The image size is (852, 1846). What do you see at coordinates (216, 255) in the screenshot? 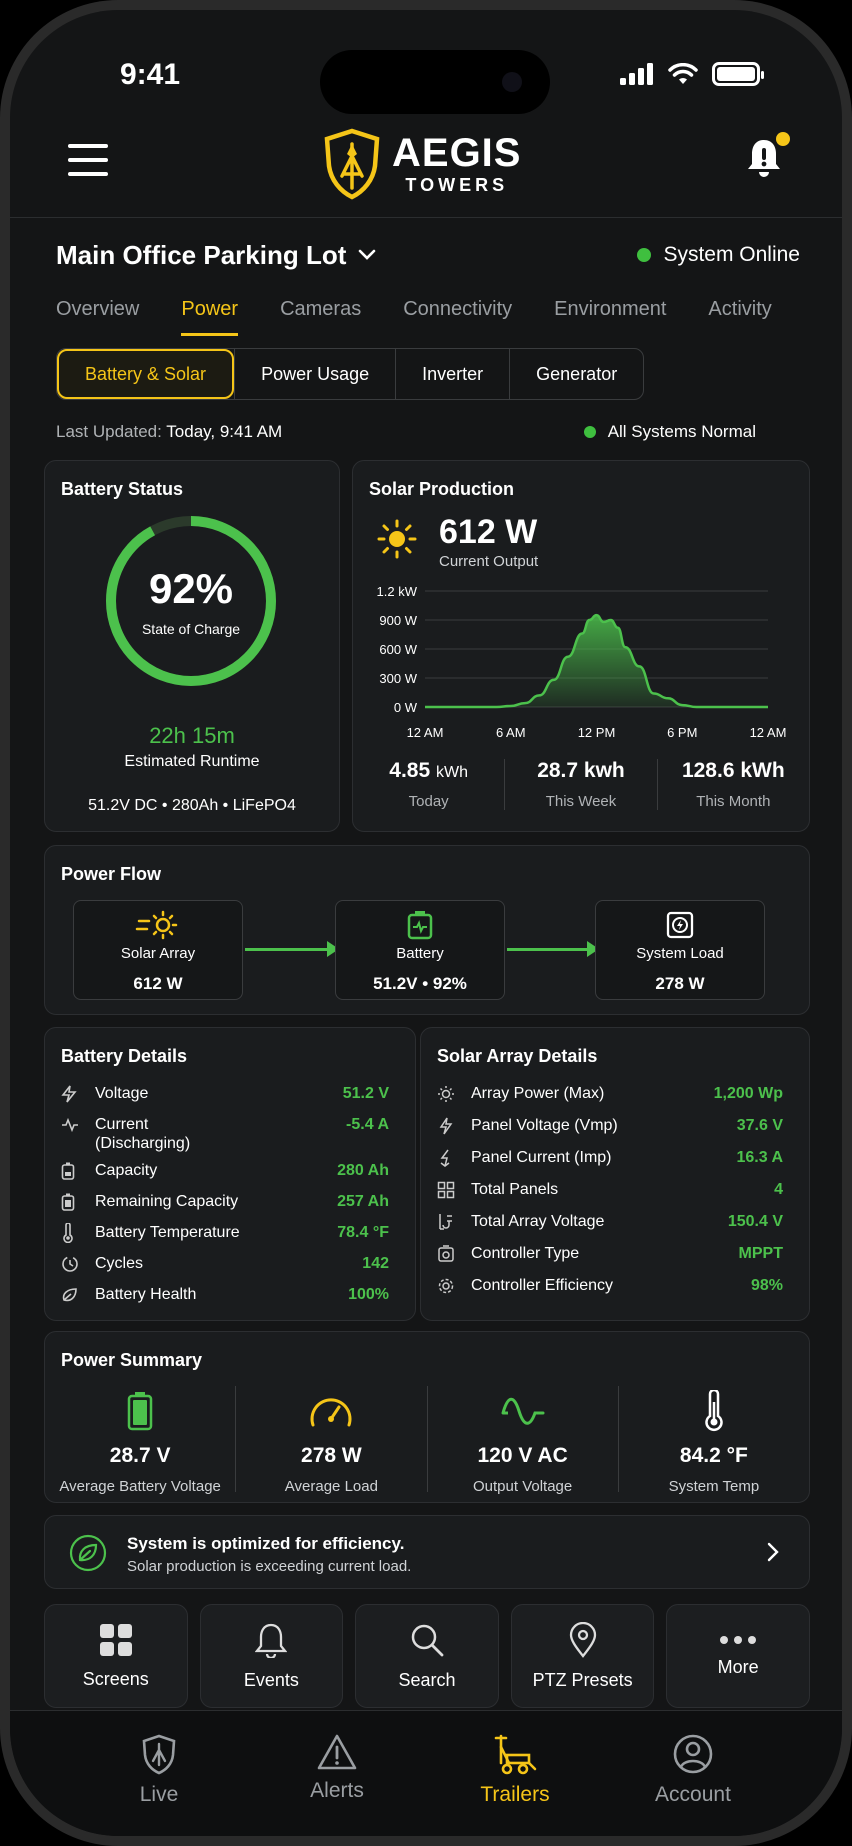
I see `site-selector: Main Office Parking Lot` at bounding box center [216, 255].